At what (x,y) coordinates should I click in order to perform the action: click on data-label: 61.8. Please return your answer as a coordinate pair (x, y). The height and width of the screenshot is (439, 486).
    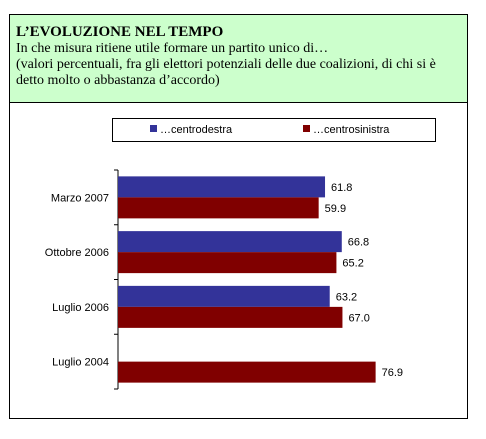
    Looking at the image, I should click on (341, 188).